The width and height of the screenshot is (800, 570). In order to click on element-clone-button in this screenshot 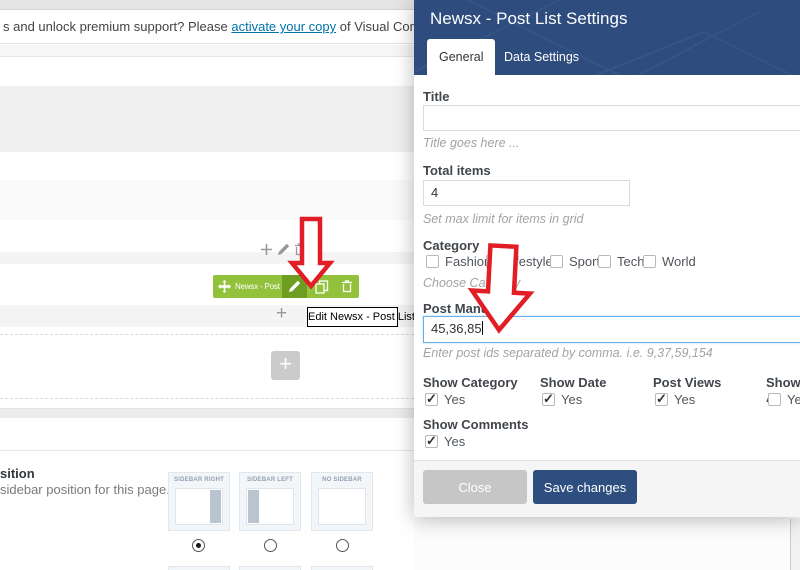, I will do `click(321, 286)`.